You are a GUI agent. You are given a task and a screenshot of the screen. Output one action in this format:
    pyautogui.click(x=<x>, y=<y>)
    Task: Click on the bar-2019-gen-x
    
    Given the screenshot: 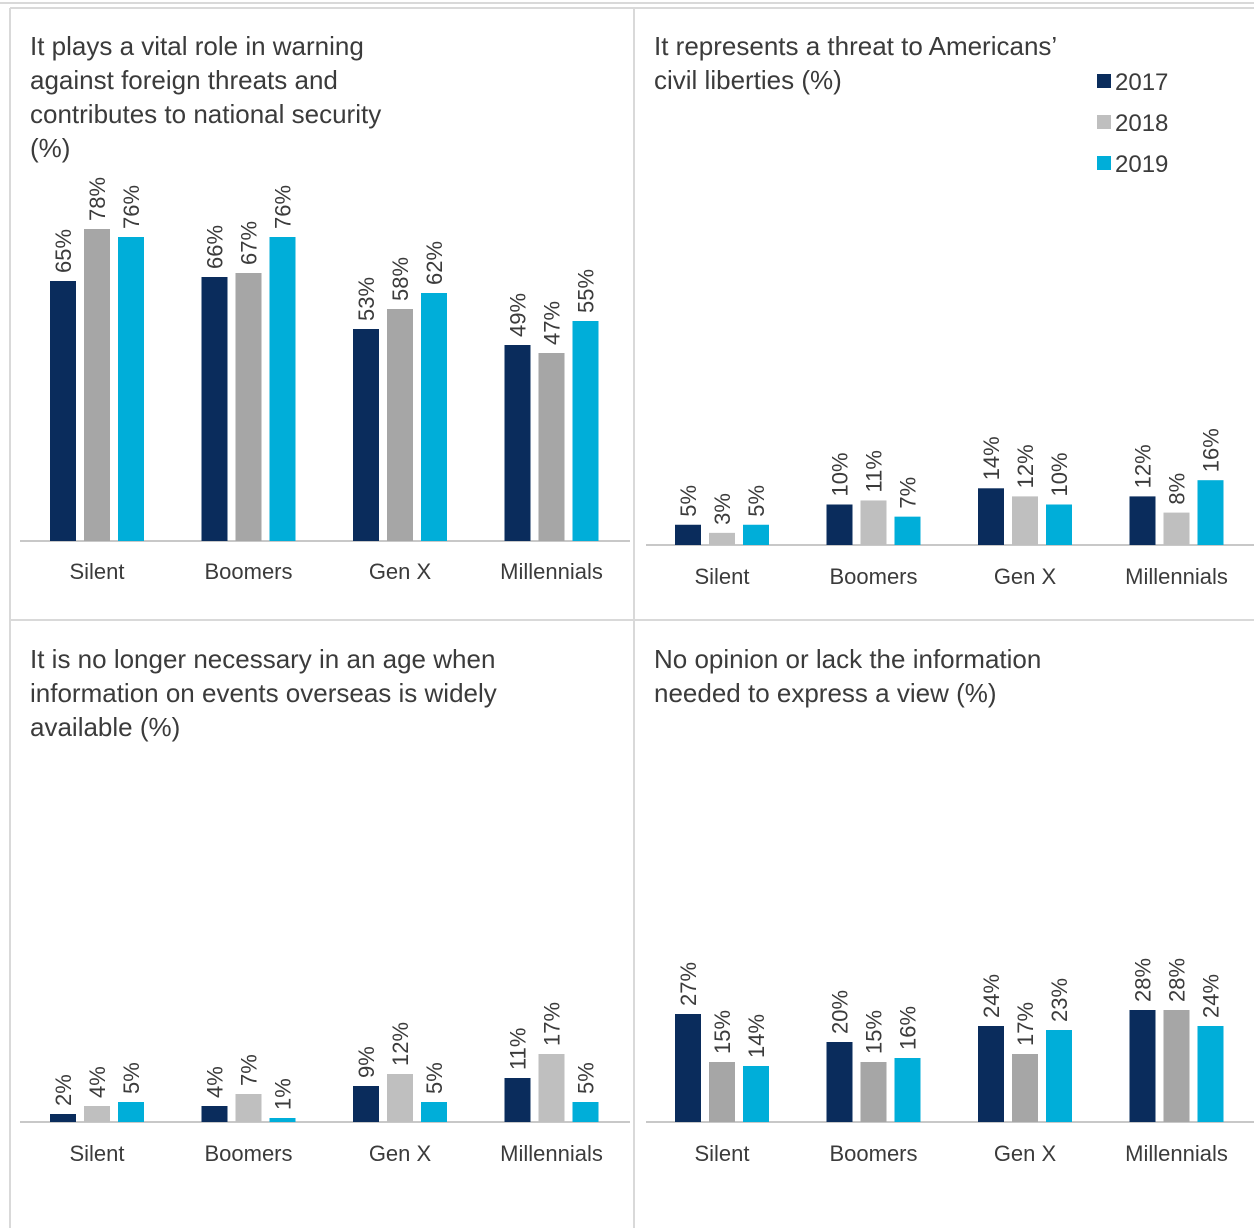 What is the action you would take?
    pyautogui.click(x=1059, y=524)
    